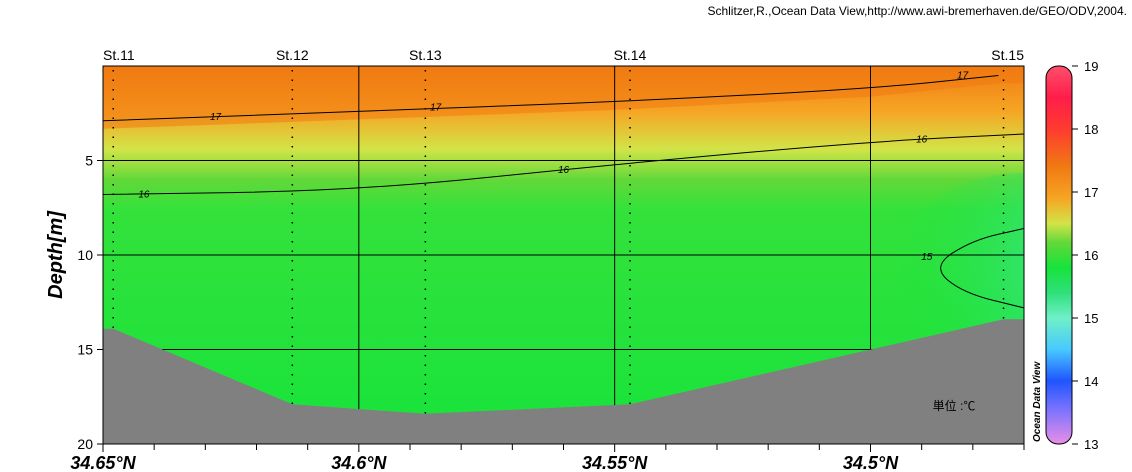  I want to click on odv-logo: Ocean Data View, so click(1037, 401).